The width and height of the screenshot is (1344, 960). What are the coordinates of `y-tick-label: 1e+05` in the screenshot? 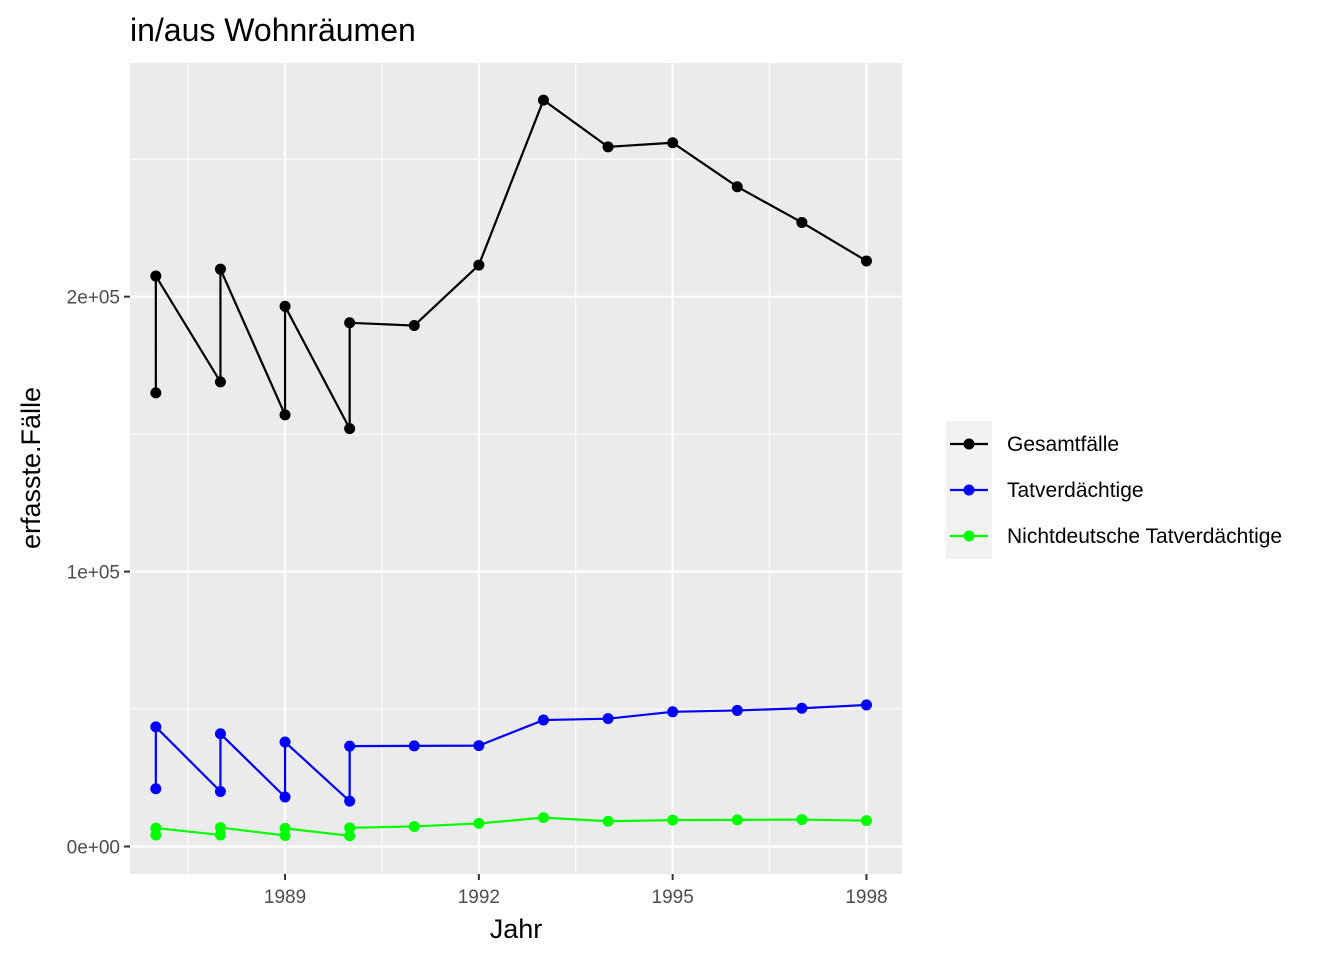 It's located at (93, 573).